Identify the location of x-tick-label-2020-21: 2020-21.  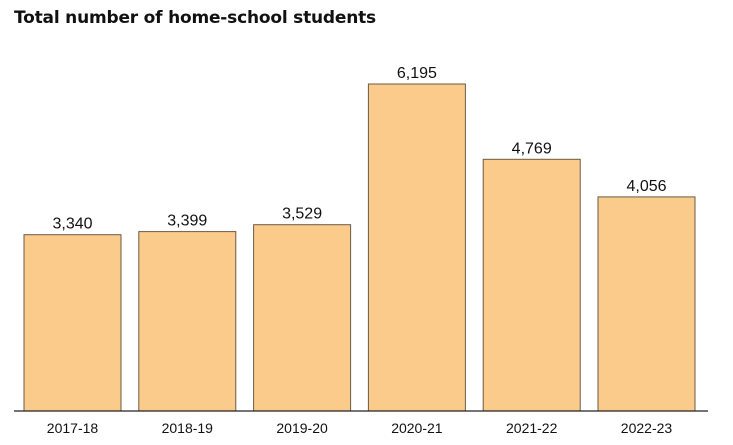
(417, 428).